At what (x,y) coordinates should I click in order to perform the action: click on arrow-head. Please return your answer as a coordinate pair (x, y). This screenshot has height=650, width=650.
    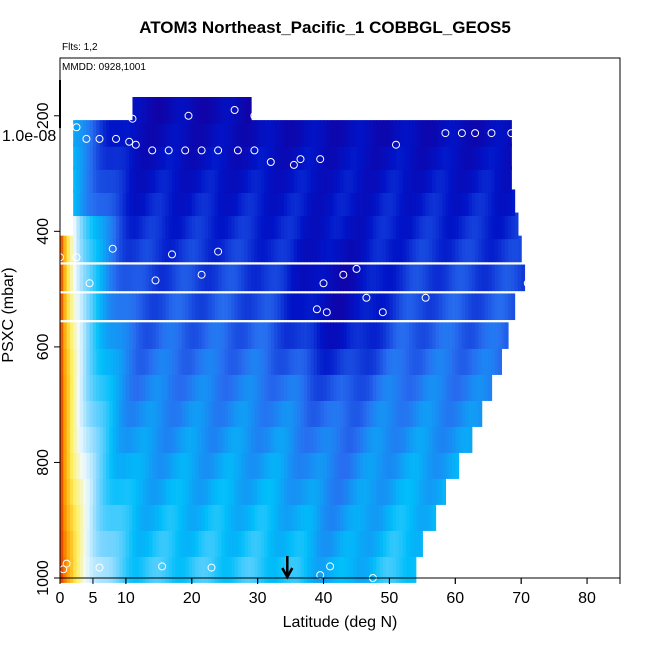
    Looking at the image, I should click on (287, 573).